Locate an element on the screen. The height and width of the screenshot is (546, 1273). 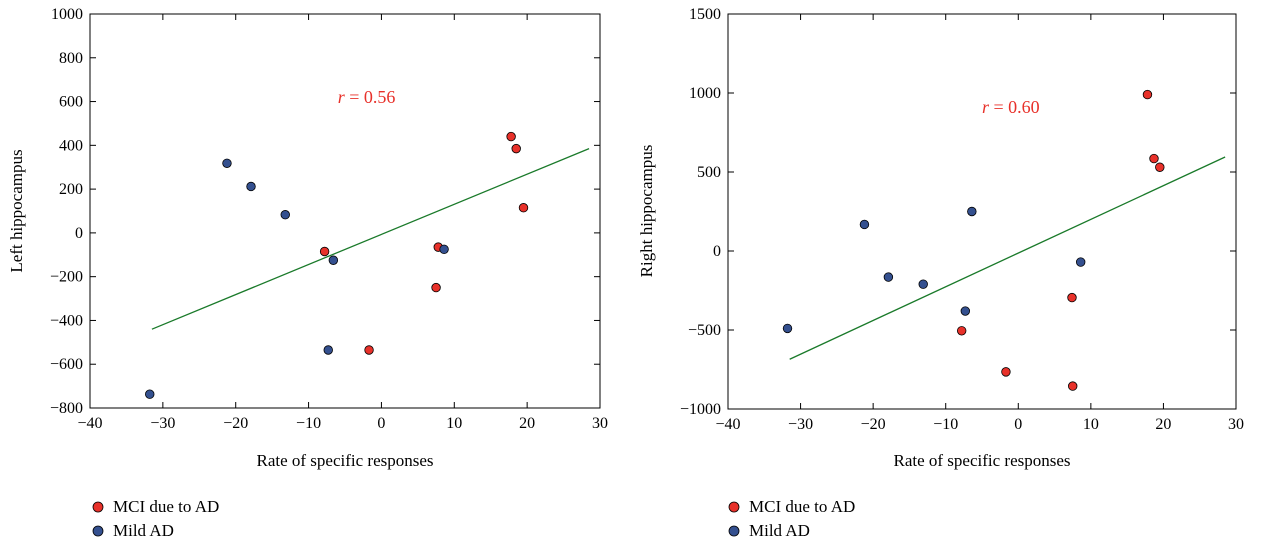
y-tick-labels: −1000 −500 0 500 1000 1500 is located at coordinates (700, 212).